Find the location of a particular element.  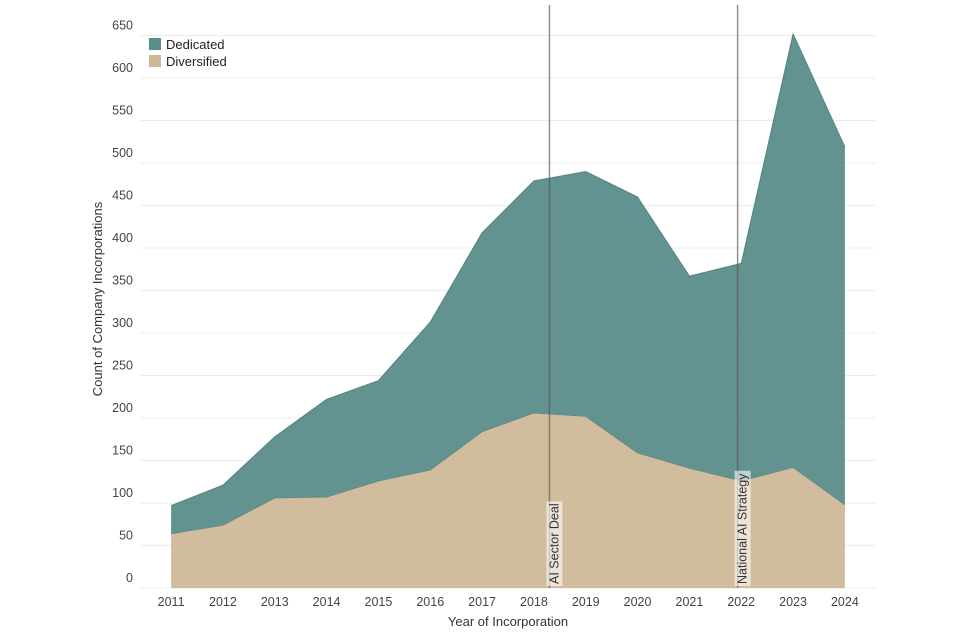

x-tick-2011: 2011 is located at coordinates (171, 602).